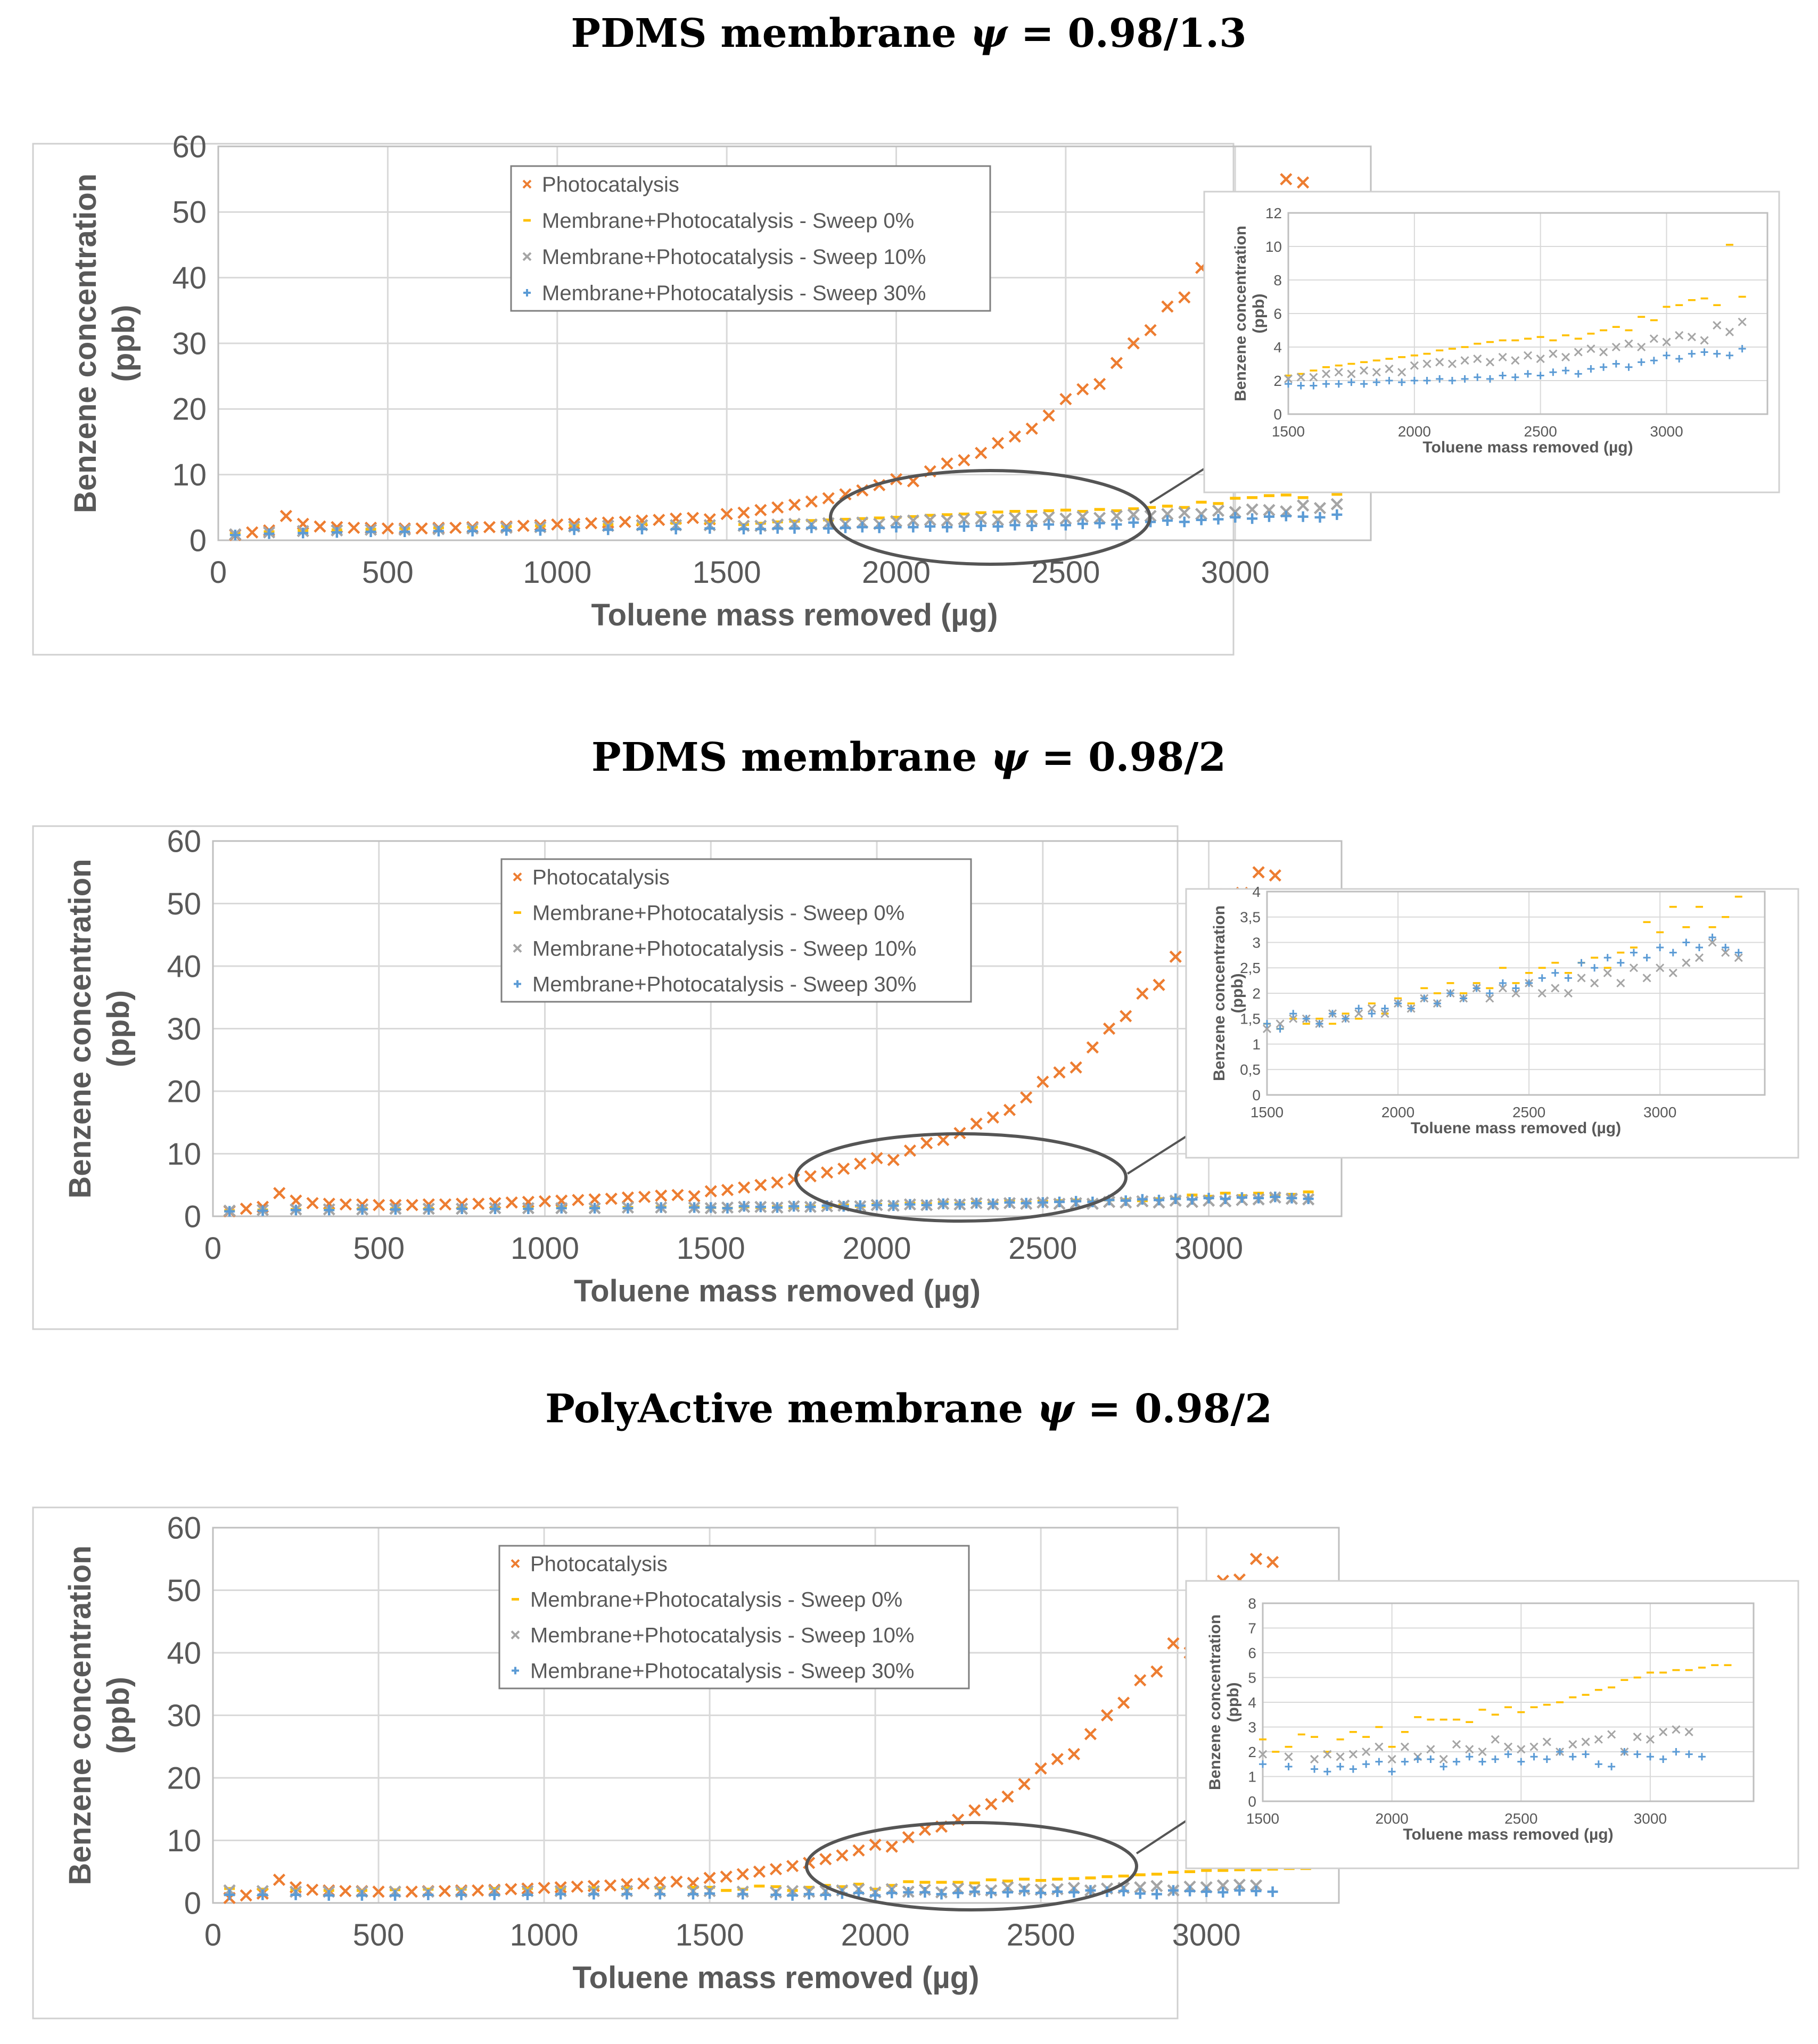 This screenshot has height=2044, width=1818. What do you see at coordinates (1492, 1024) in the screenshot?
I see `chart-frame` at bounding box center [1492, 1024].